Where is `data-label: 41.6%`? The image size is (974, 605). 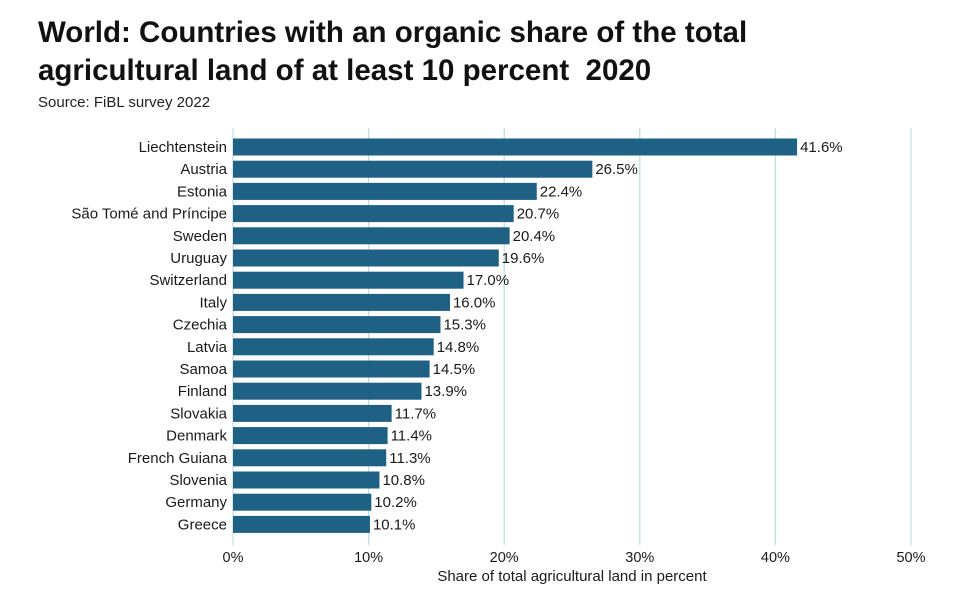 data-label: 41.6% is located at coordinates (821, 147).